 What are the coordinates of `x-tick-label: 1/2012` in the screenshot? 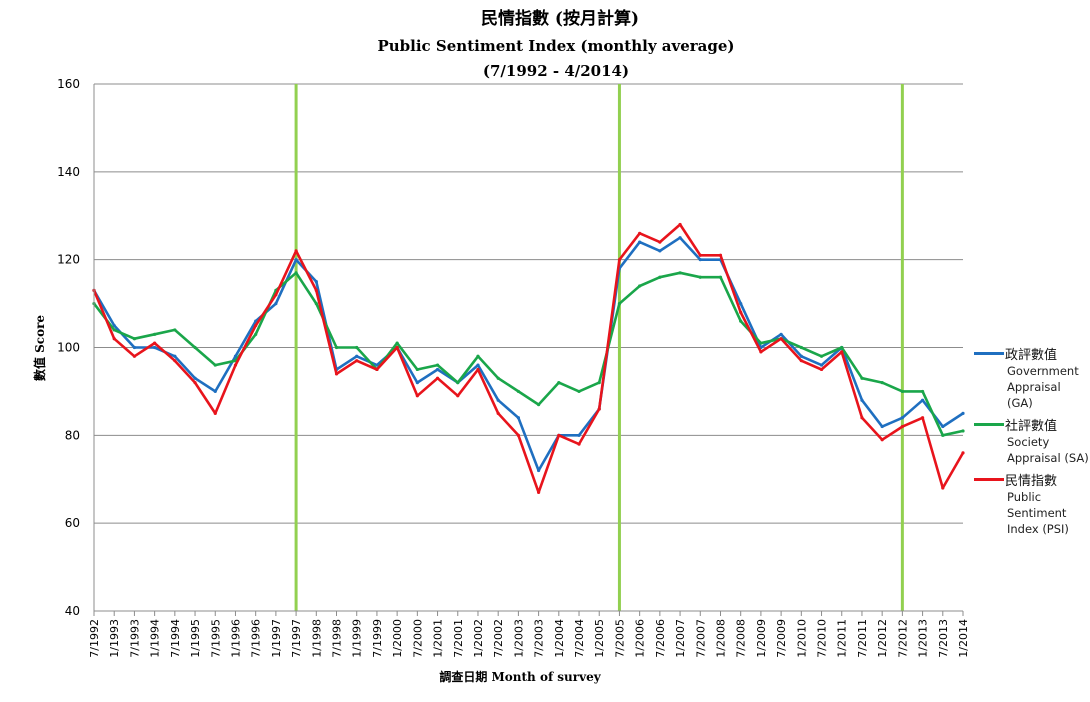 It's located at (882, 638).